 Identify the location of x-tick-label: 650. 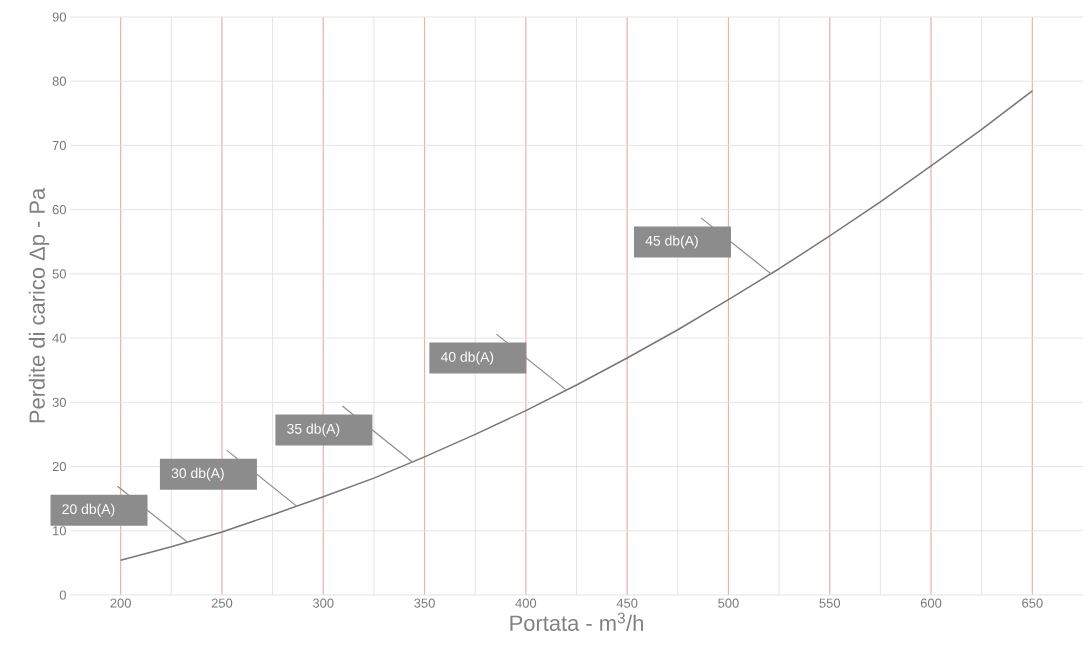
(1032, 603).